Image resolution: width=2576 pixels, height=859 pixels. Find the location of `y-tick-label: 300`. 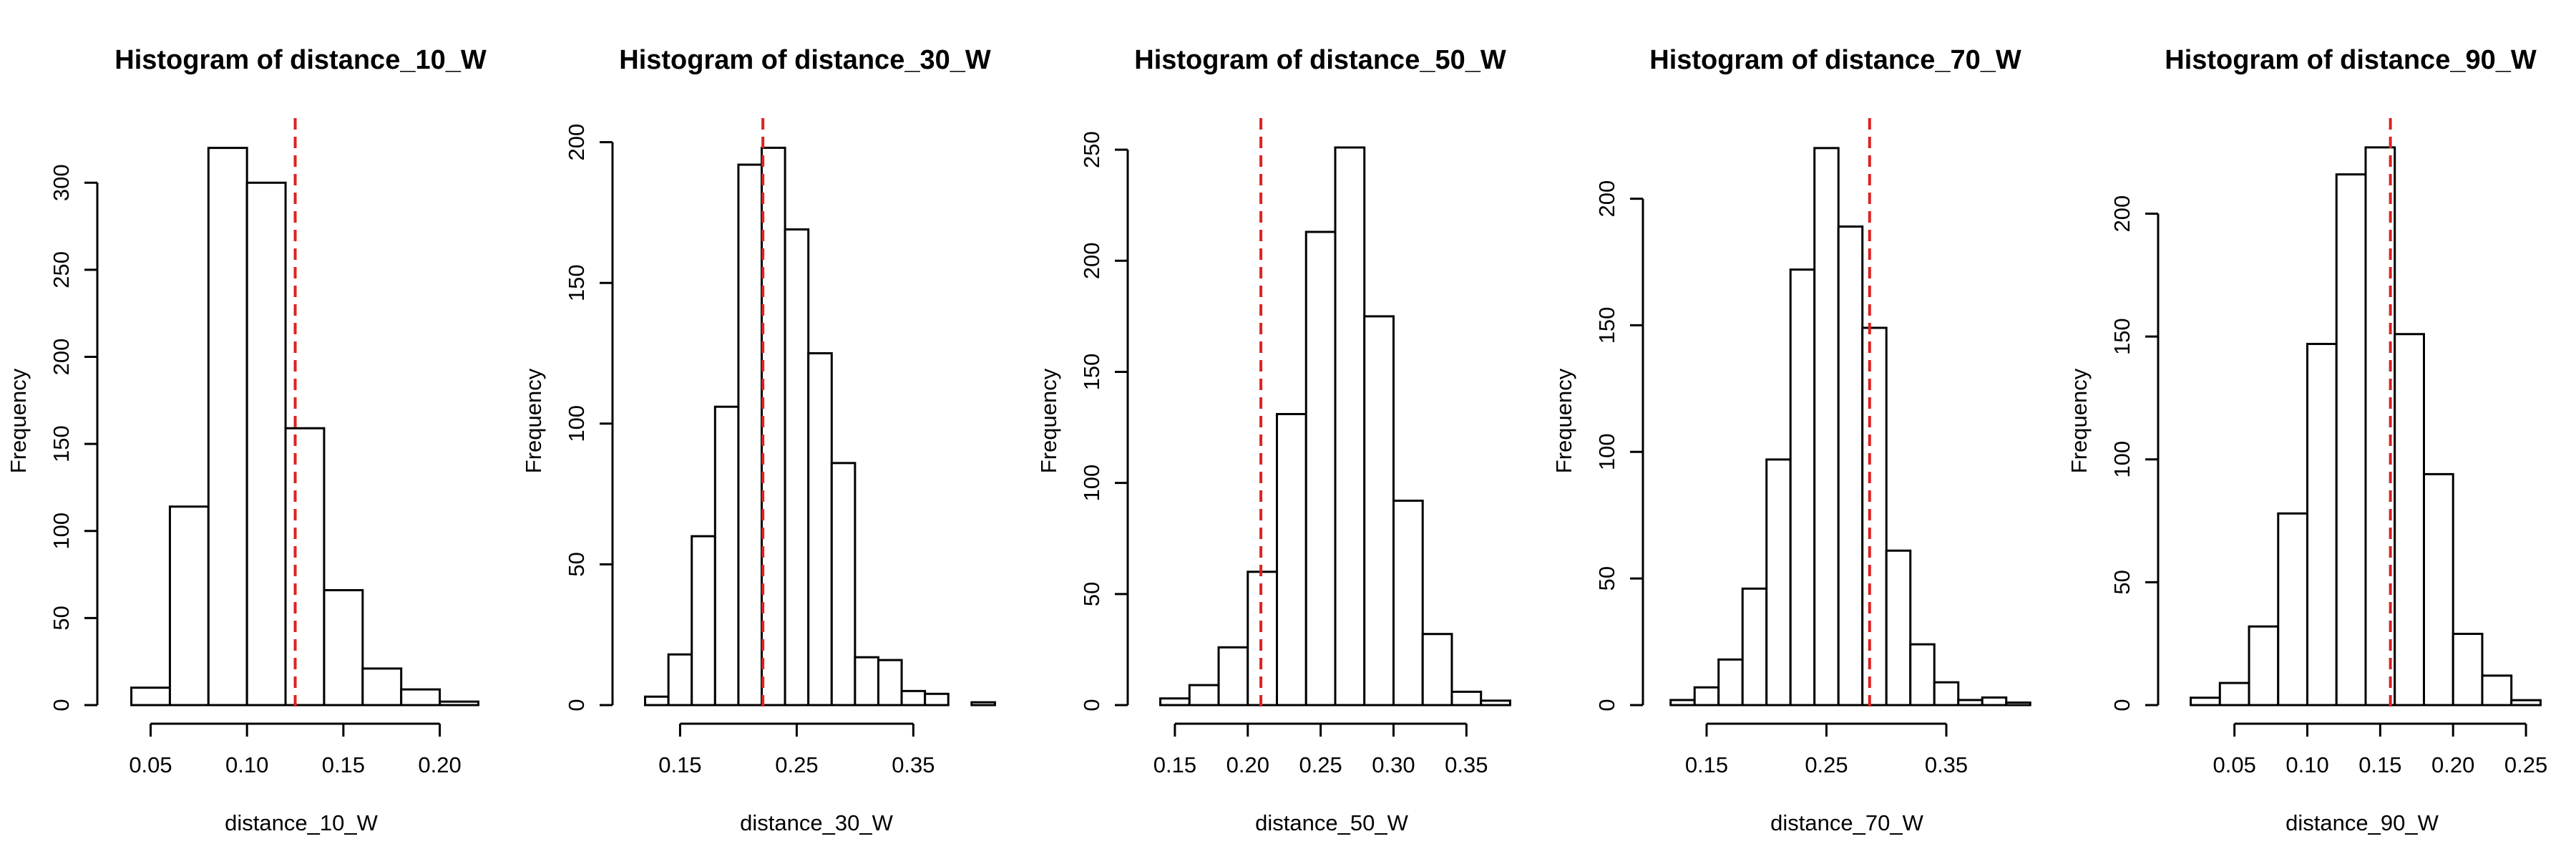

y-tick-label: 300 is located at coordinates (61, 182).